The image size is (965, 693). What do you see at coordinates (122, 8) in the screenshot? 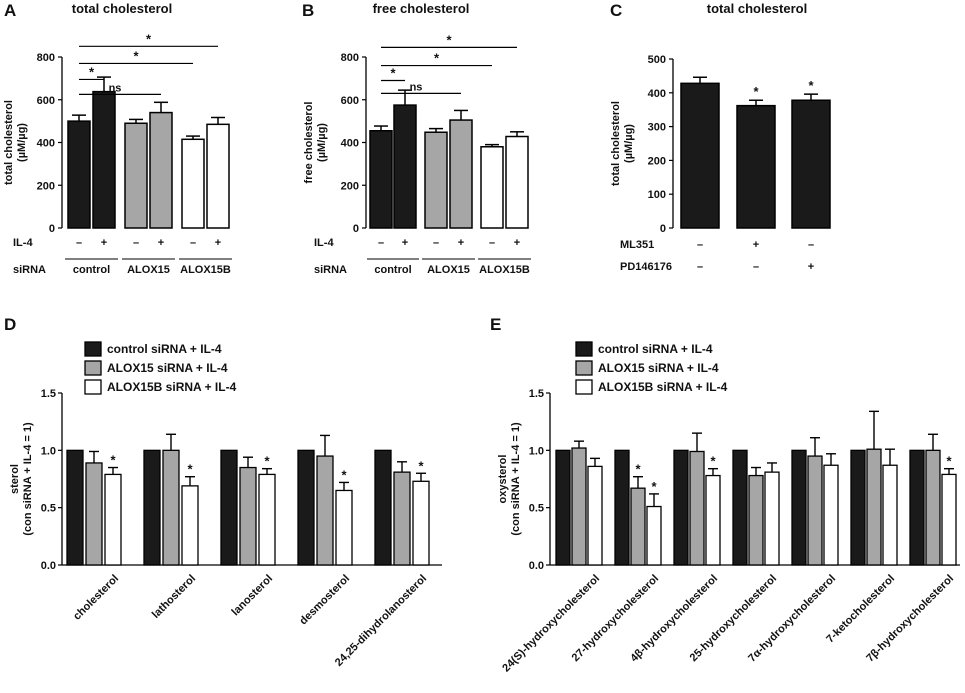
I see `panel-a-title: total cholesterol` at bounding box center [122, 8].